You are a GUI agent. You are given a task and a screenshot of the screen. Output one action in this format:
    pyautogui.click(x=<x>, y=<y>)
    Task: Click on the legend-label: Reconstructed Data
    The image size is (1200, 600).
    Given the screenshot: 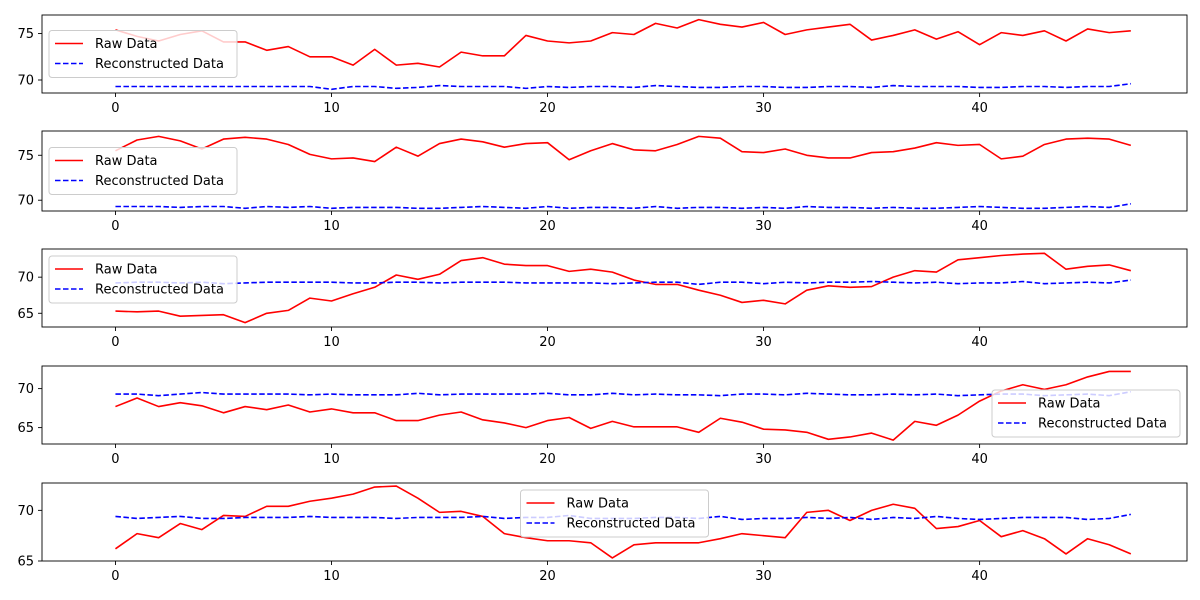 What is the action you would take?
    pyautogui.click(x=159, y=290)
    